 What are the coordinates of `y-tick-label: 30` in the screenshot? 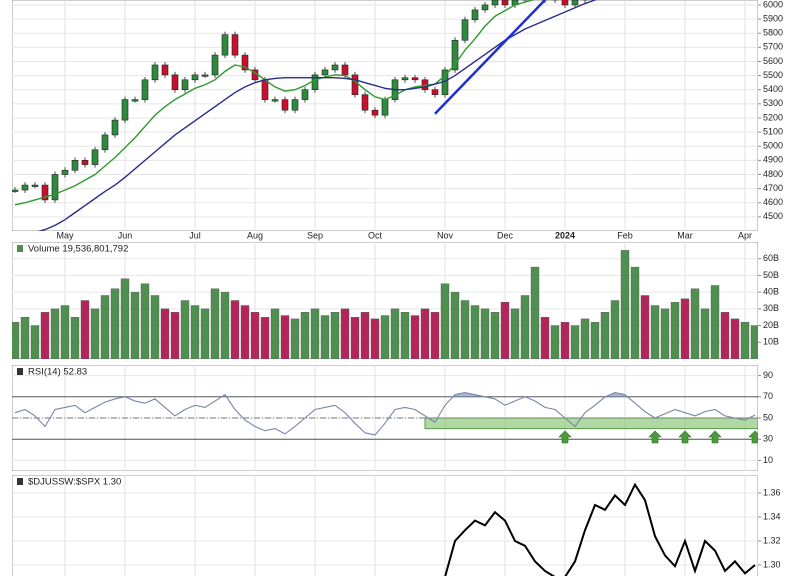 It's located at (768, 439).